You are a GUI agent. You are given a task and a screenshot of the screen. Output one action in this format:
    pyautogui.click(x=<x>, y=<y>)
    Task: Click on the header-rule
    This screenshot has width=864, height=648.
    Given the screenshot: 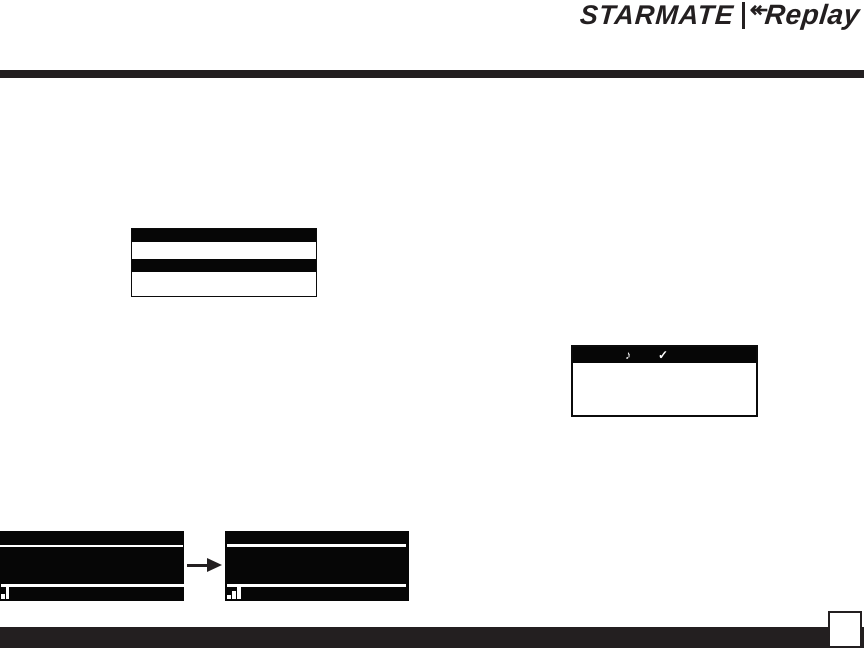 What is the action you would take?
    pyautogui.click(x=432, y=74)
    